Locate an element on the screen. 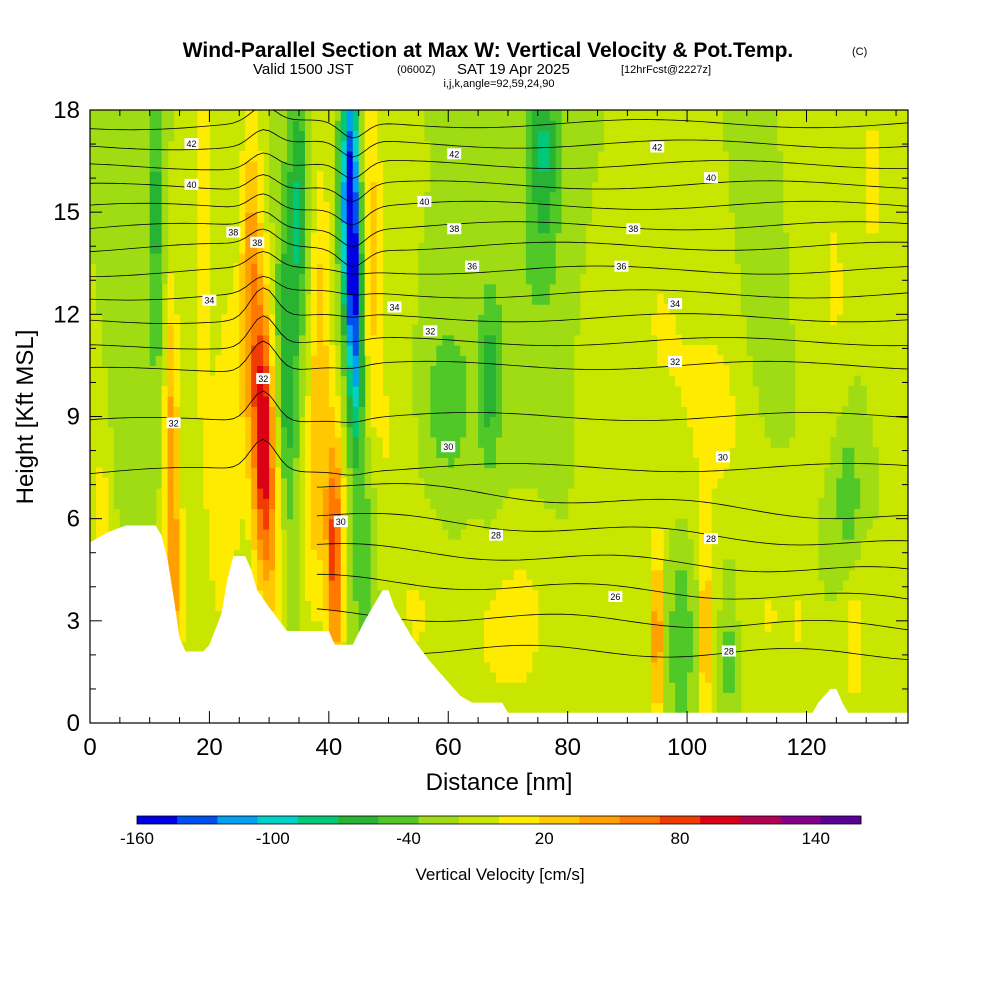  isentrope-label-bg is located at coordinates (711, 178).